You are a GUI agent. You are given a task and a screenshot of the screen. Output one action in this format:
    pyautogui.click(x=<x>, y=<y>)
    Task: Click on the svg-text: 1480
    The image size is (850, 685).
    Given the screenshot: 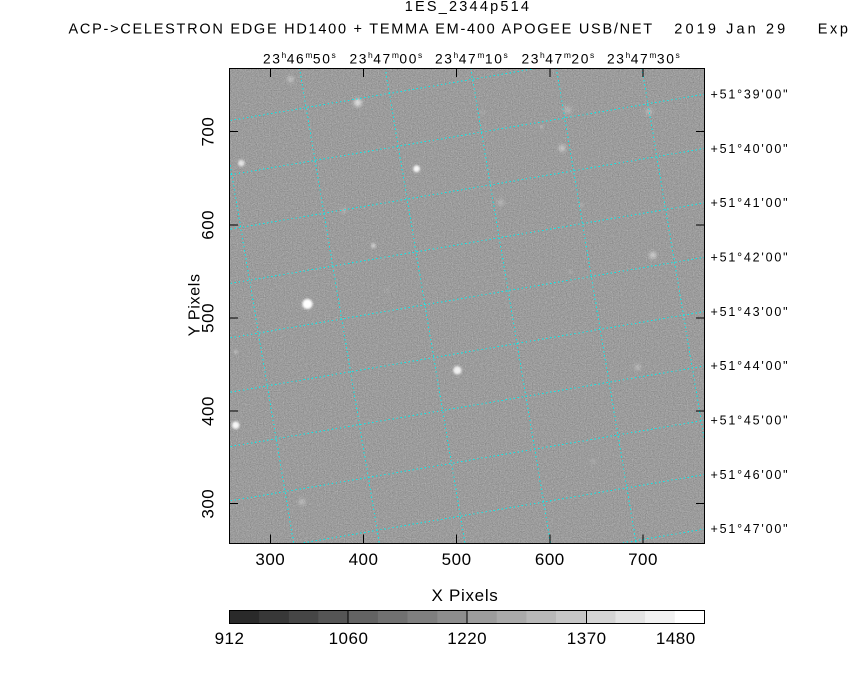 What is the action you would take?
    pyautogui.click(x=676, y=638)
    